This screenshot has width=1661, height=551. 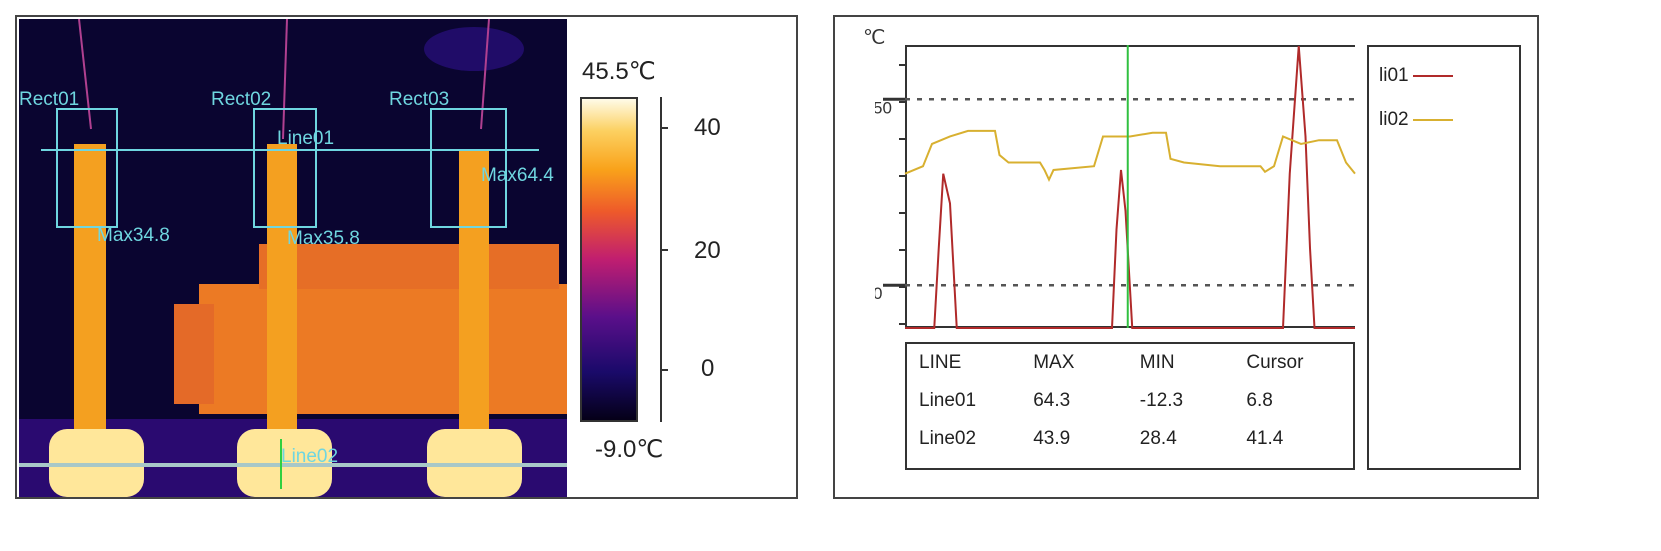 I want to click on chart-legend: li01 li02, so click(x=1444, y=257).